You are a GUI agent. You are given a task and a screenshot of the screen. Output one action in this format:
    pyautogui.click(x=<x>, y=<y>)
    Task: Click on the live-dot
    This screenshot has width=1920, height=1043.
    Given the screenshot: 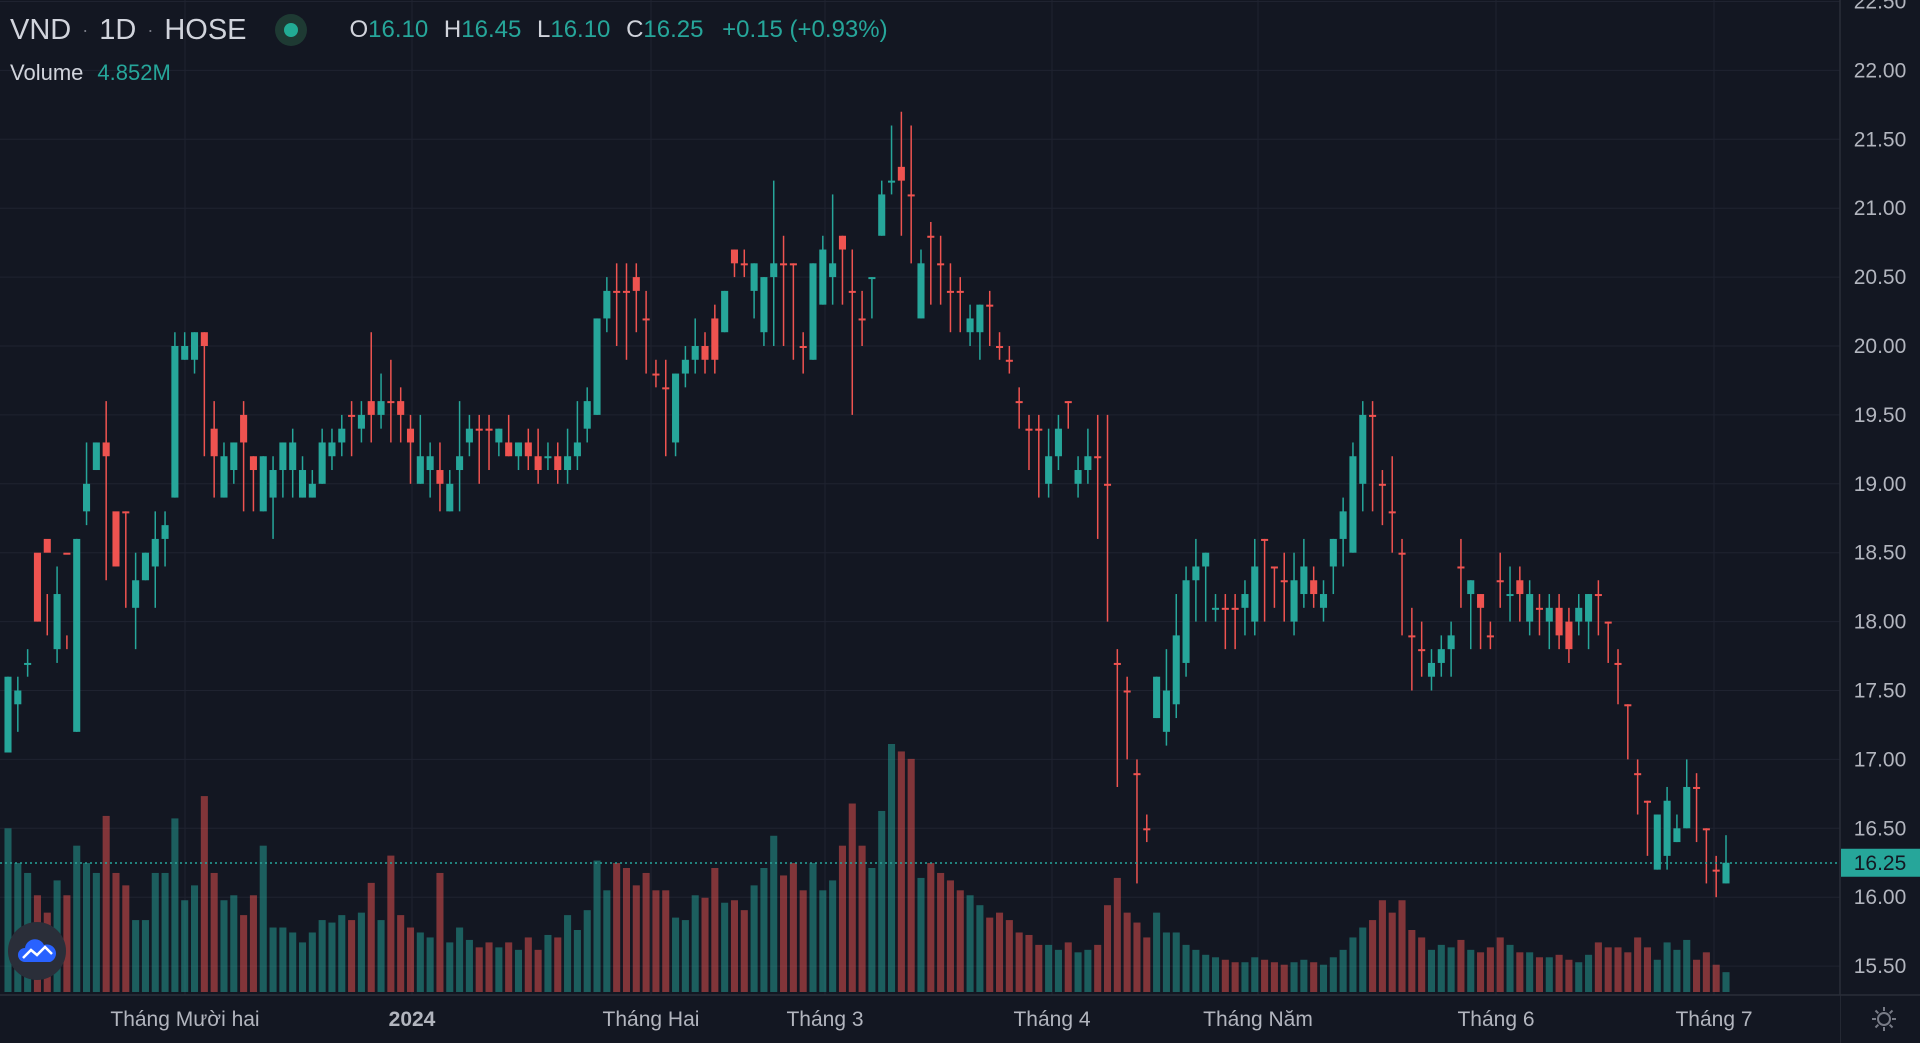 What is the action you would take?
    pyautogui.click(x=290, y=30)
    